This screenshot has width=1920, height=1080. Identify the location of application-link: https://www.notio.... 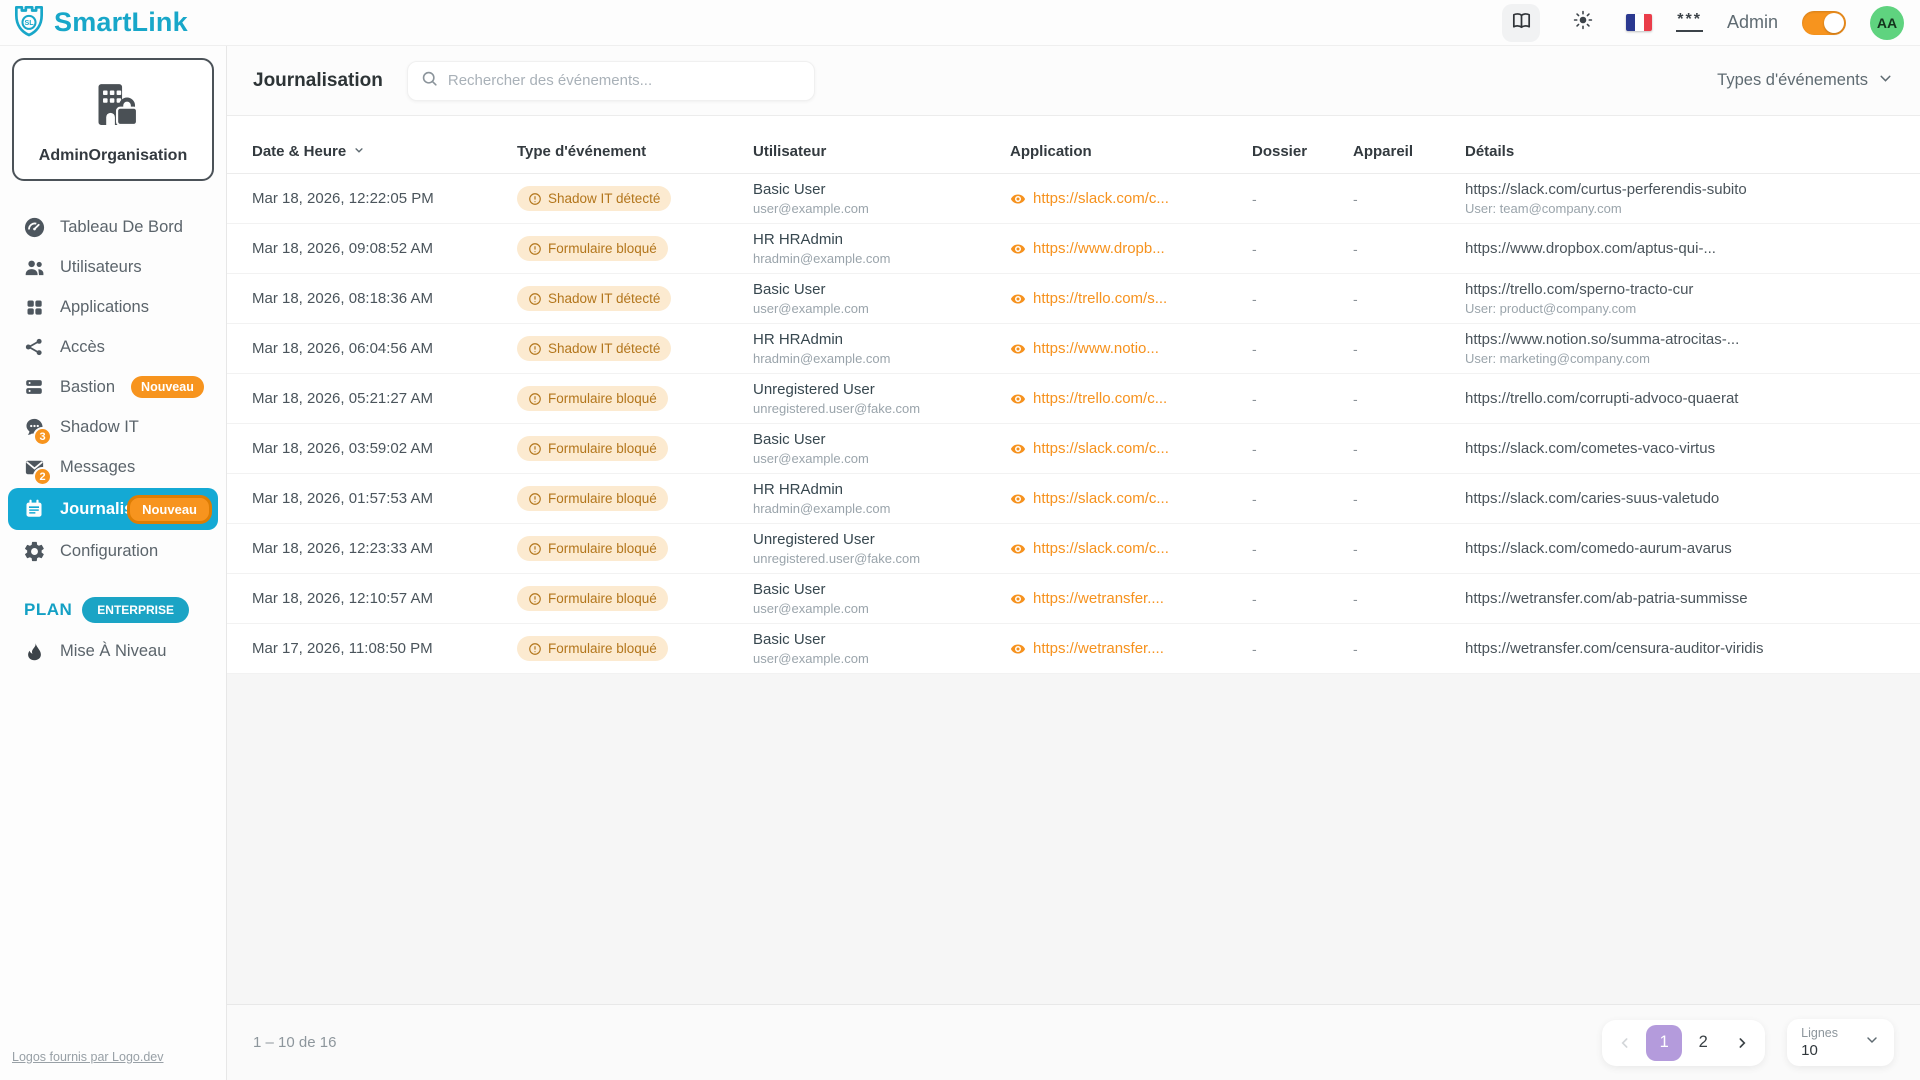
(1131, 348).